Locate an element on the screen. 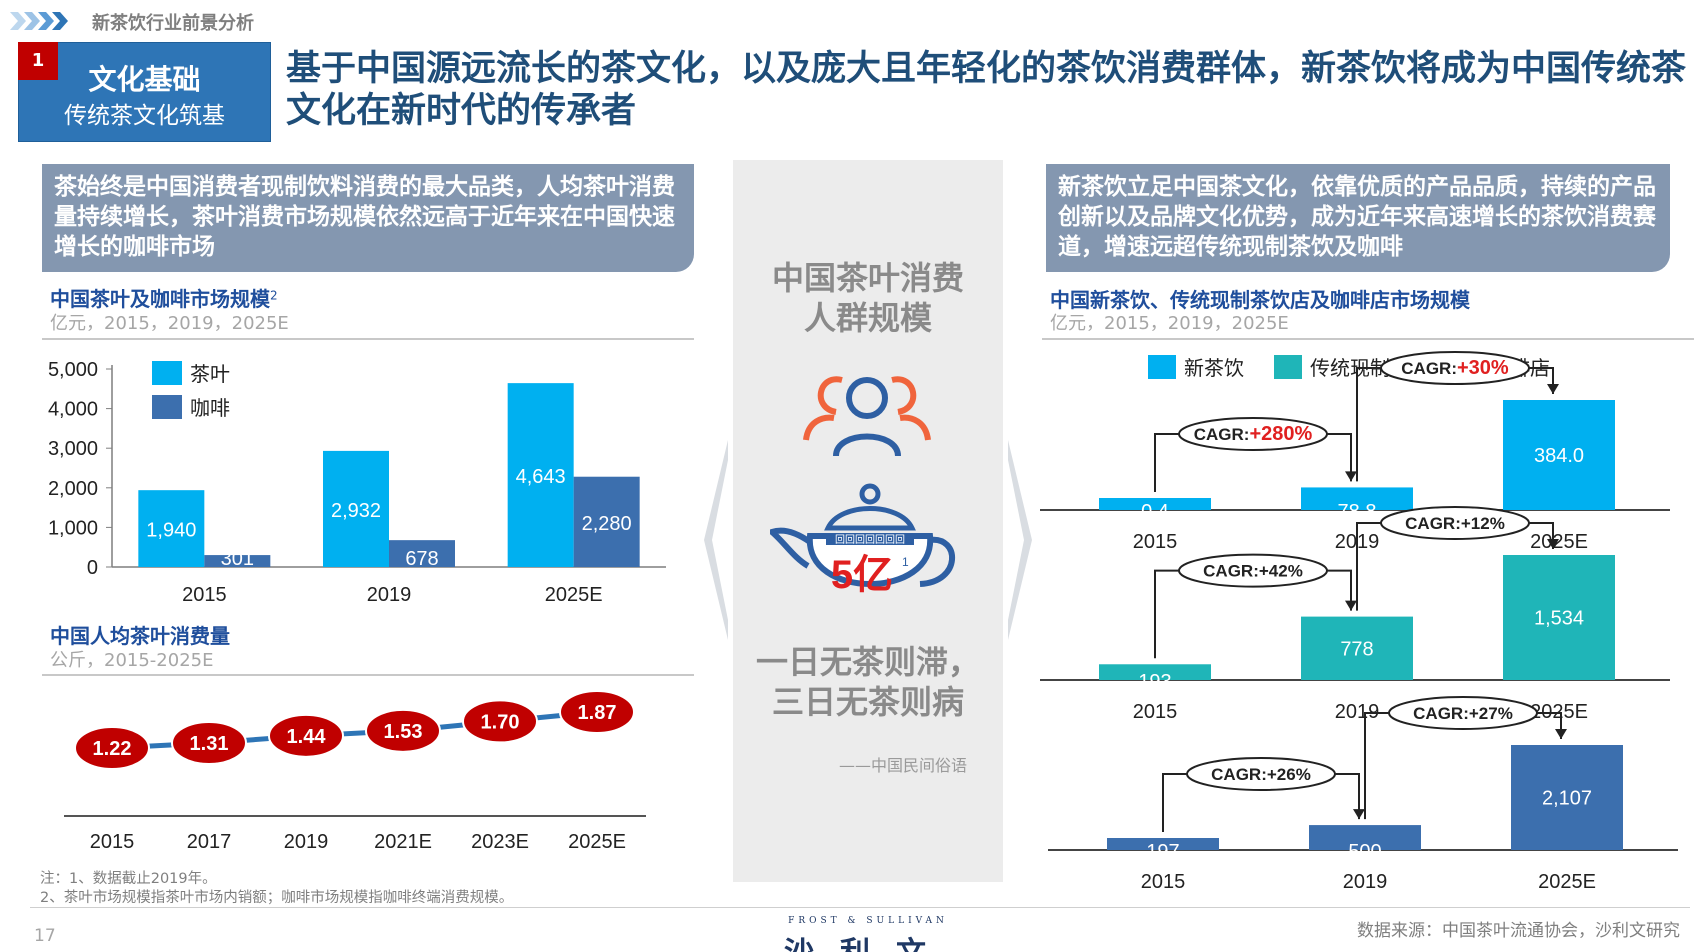 The image size is (1706, 952). data-point-2023E is located at coordinates (500, 721).